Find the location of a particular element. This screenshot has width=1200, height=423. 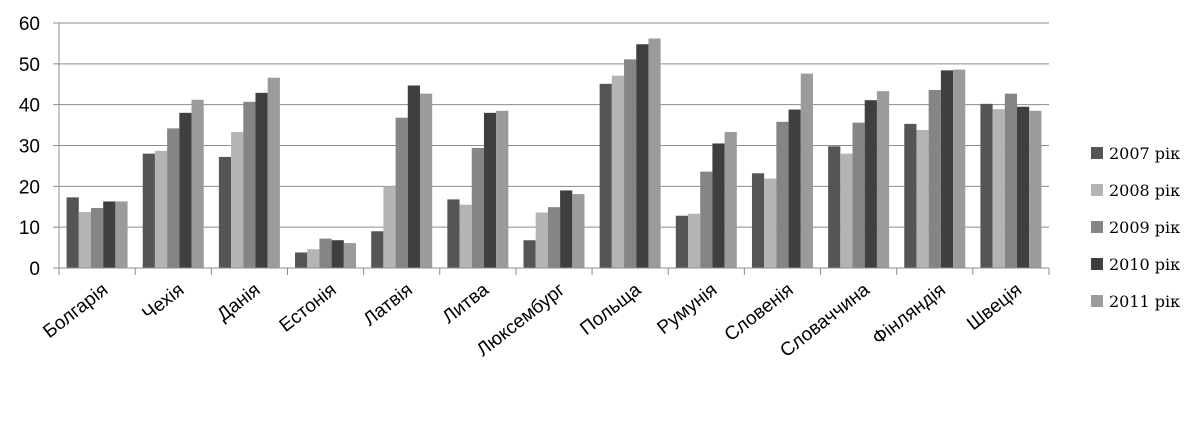

legend-label: 2009 рік is located at coordinates (1144, 227).